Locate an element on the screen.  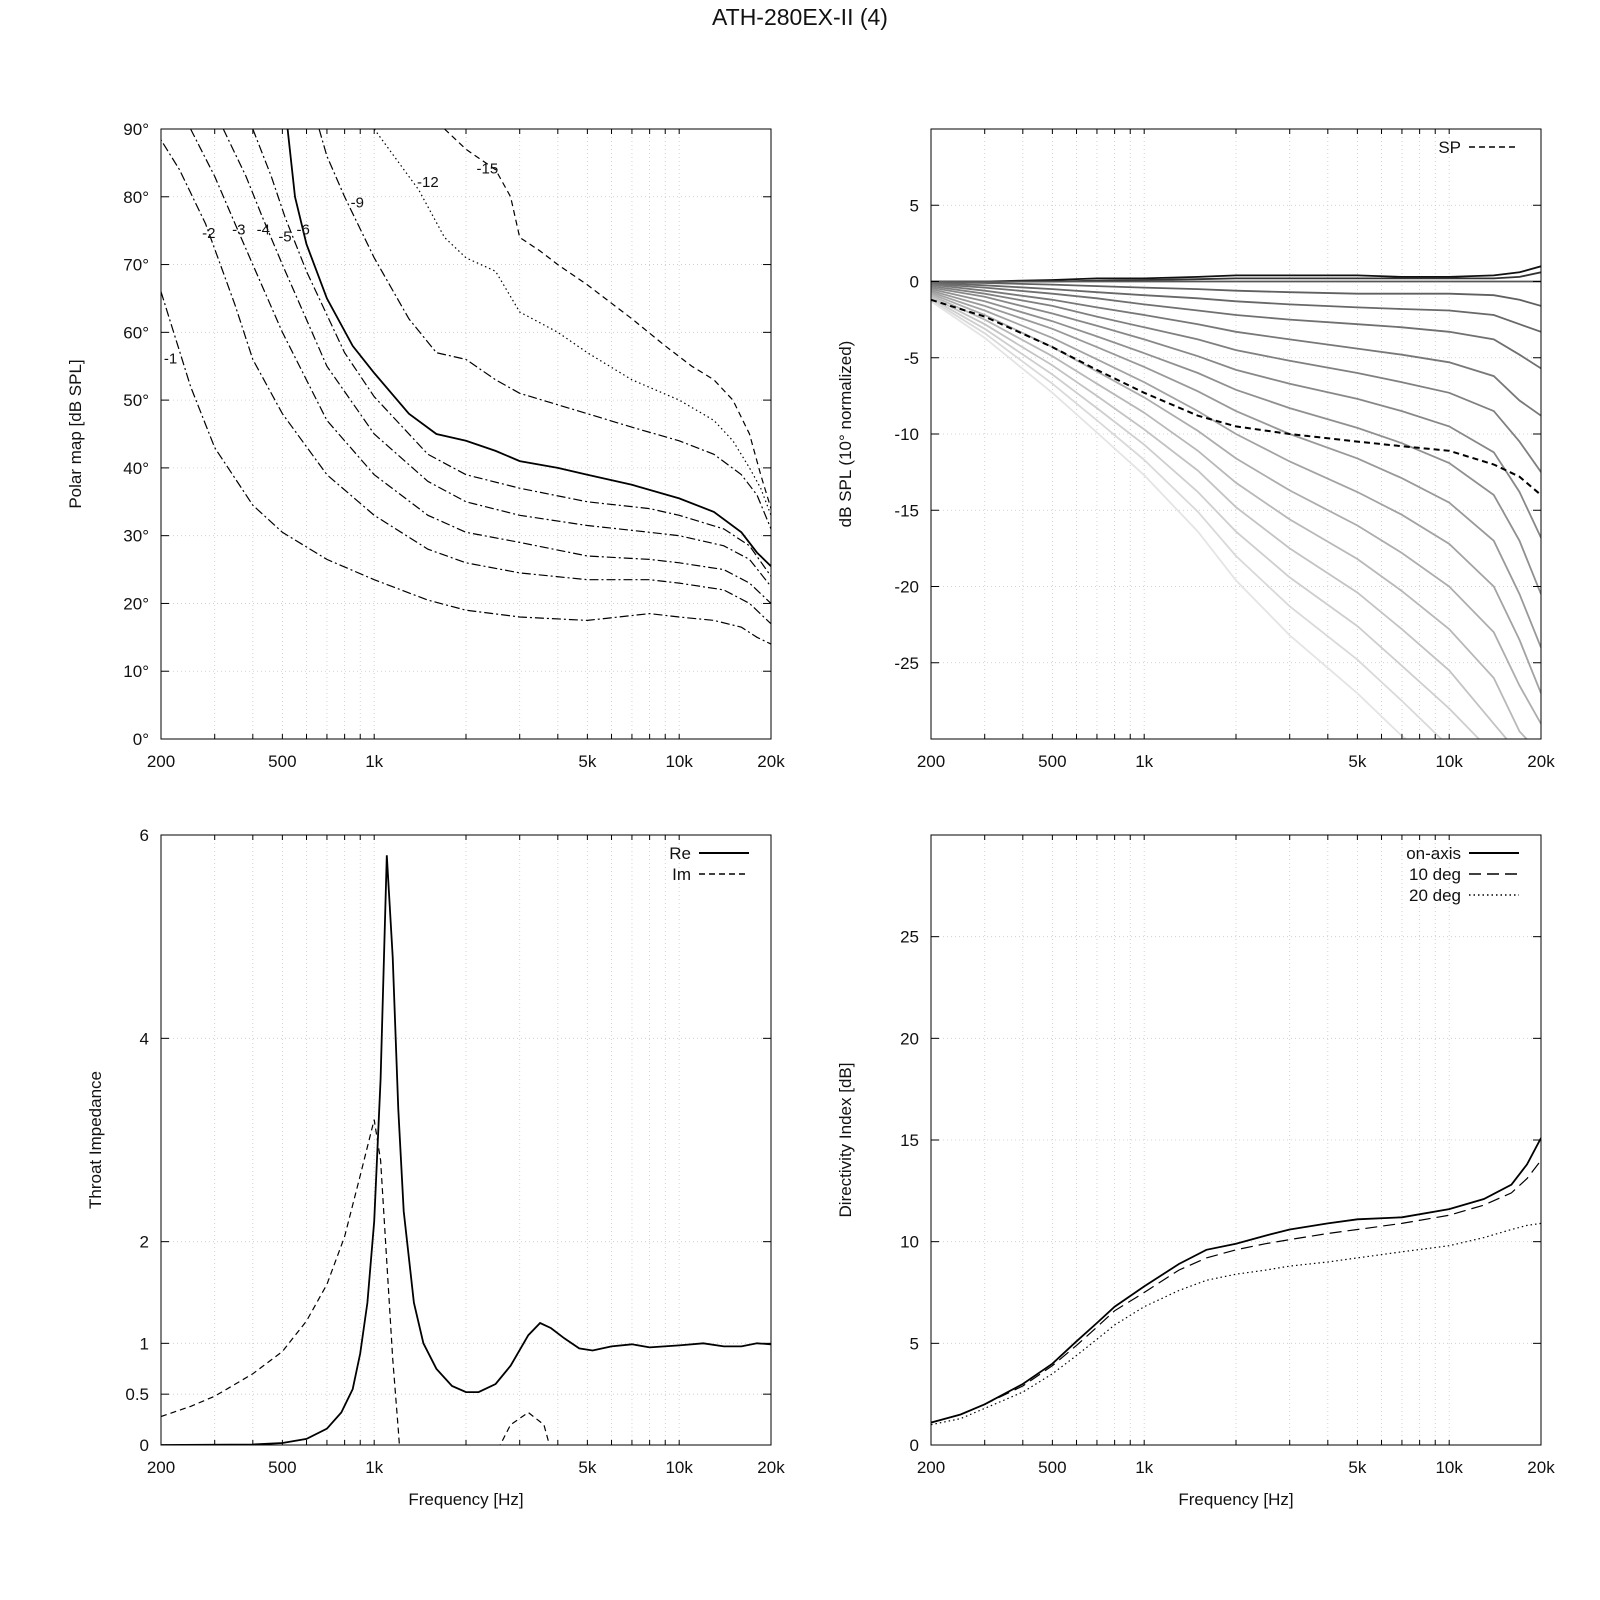
contour-label: -12 is located at coordinates (428, 182).